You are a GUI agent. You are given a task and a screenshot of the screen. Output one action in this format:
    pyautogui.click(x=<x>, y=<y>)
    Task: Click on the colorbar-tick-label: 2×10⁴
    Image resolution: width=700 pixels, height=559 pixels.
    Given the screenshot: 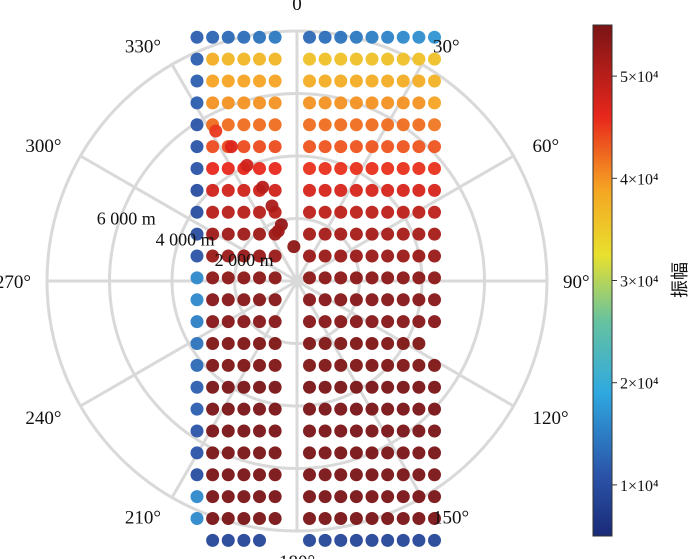 What is the action you would take?
    pyautogui.click(x=639, y=384)
    